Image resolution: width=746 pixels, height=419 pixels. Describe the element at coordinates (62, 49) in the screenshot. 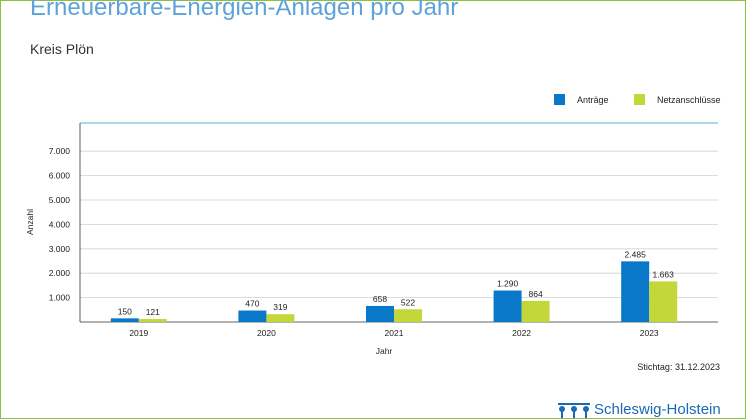

I see `chart-subtitle: Kreis Plön` at that location.